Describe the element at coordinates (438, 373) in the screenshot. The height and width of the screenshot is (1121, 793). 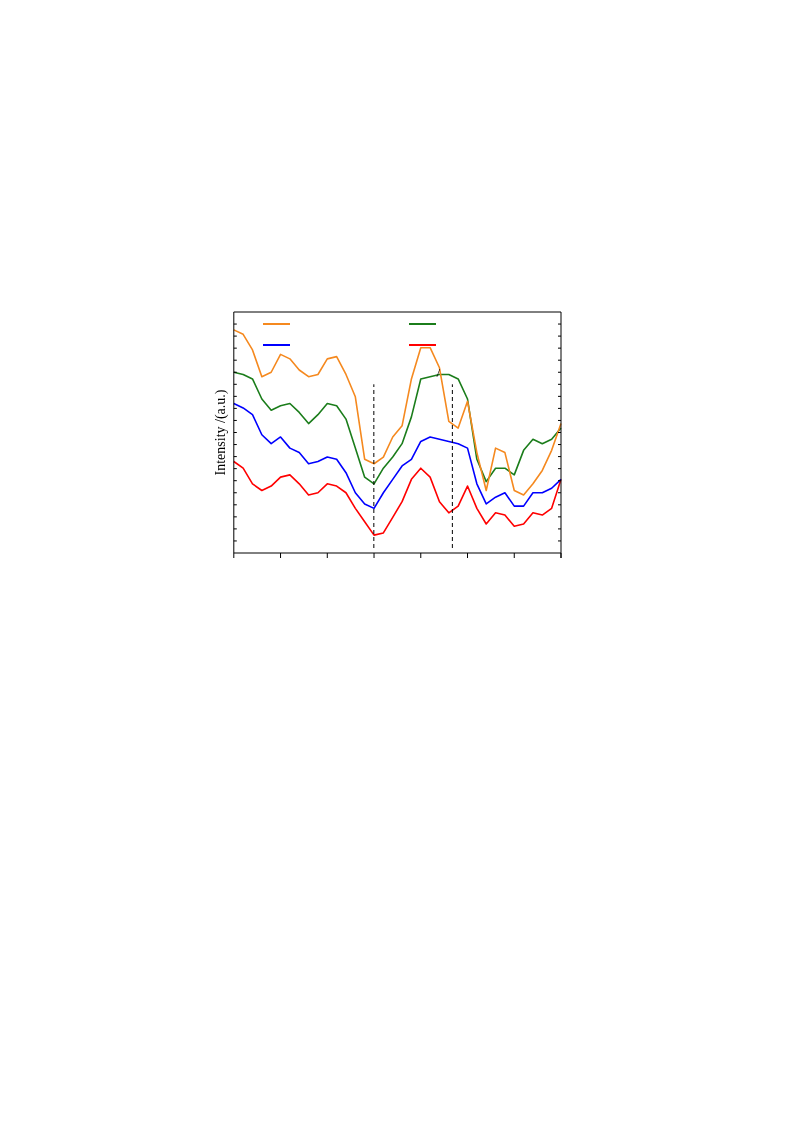
I see `annotation: /` at that location.